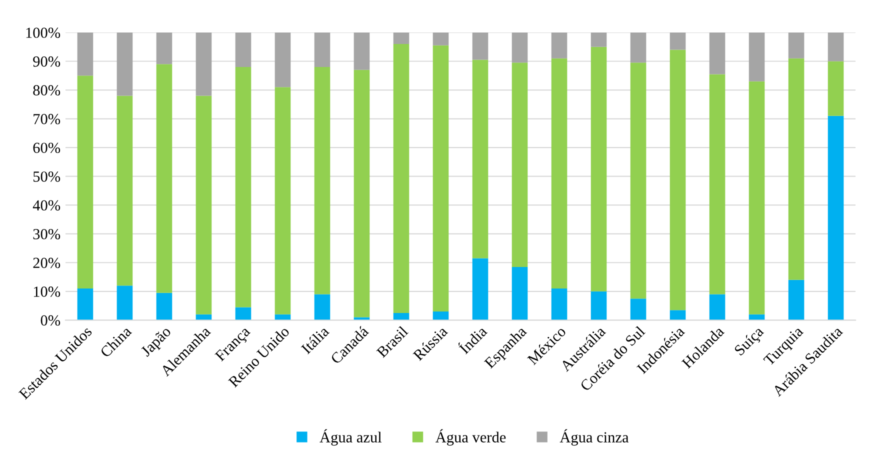  I want to click on y-tick-label: 70%, so click(47, 119).